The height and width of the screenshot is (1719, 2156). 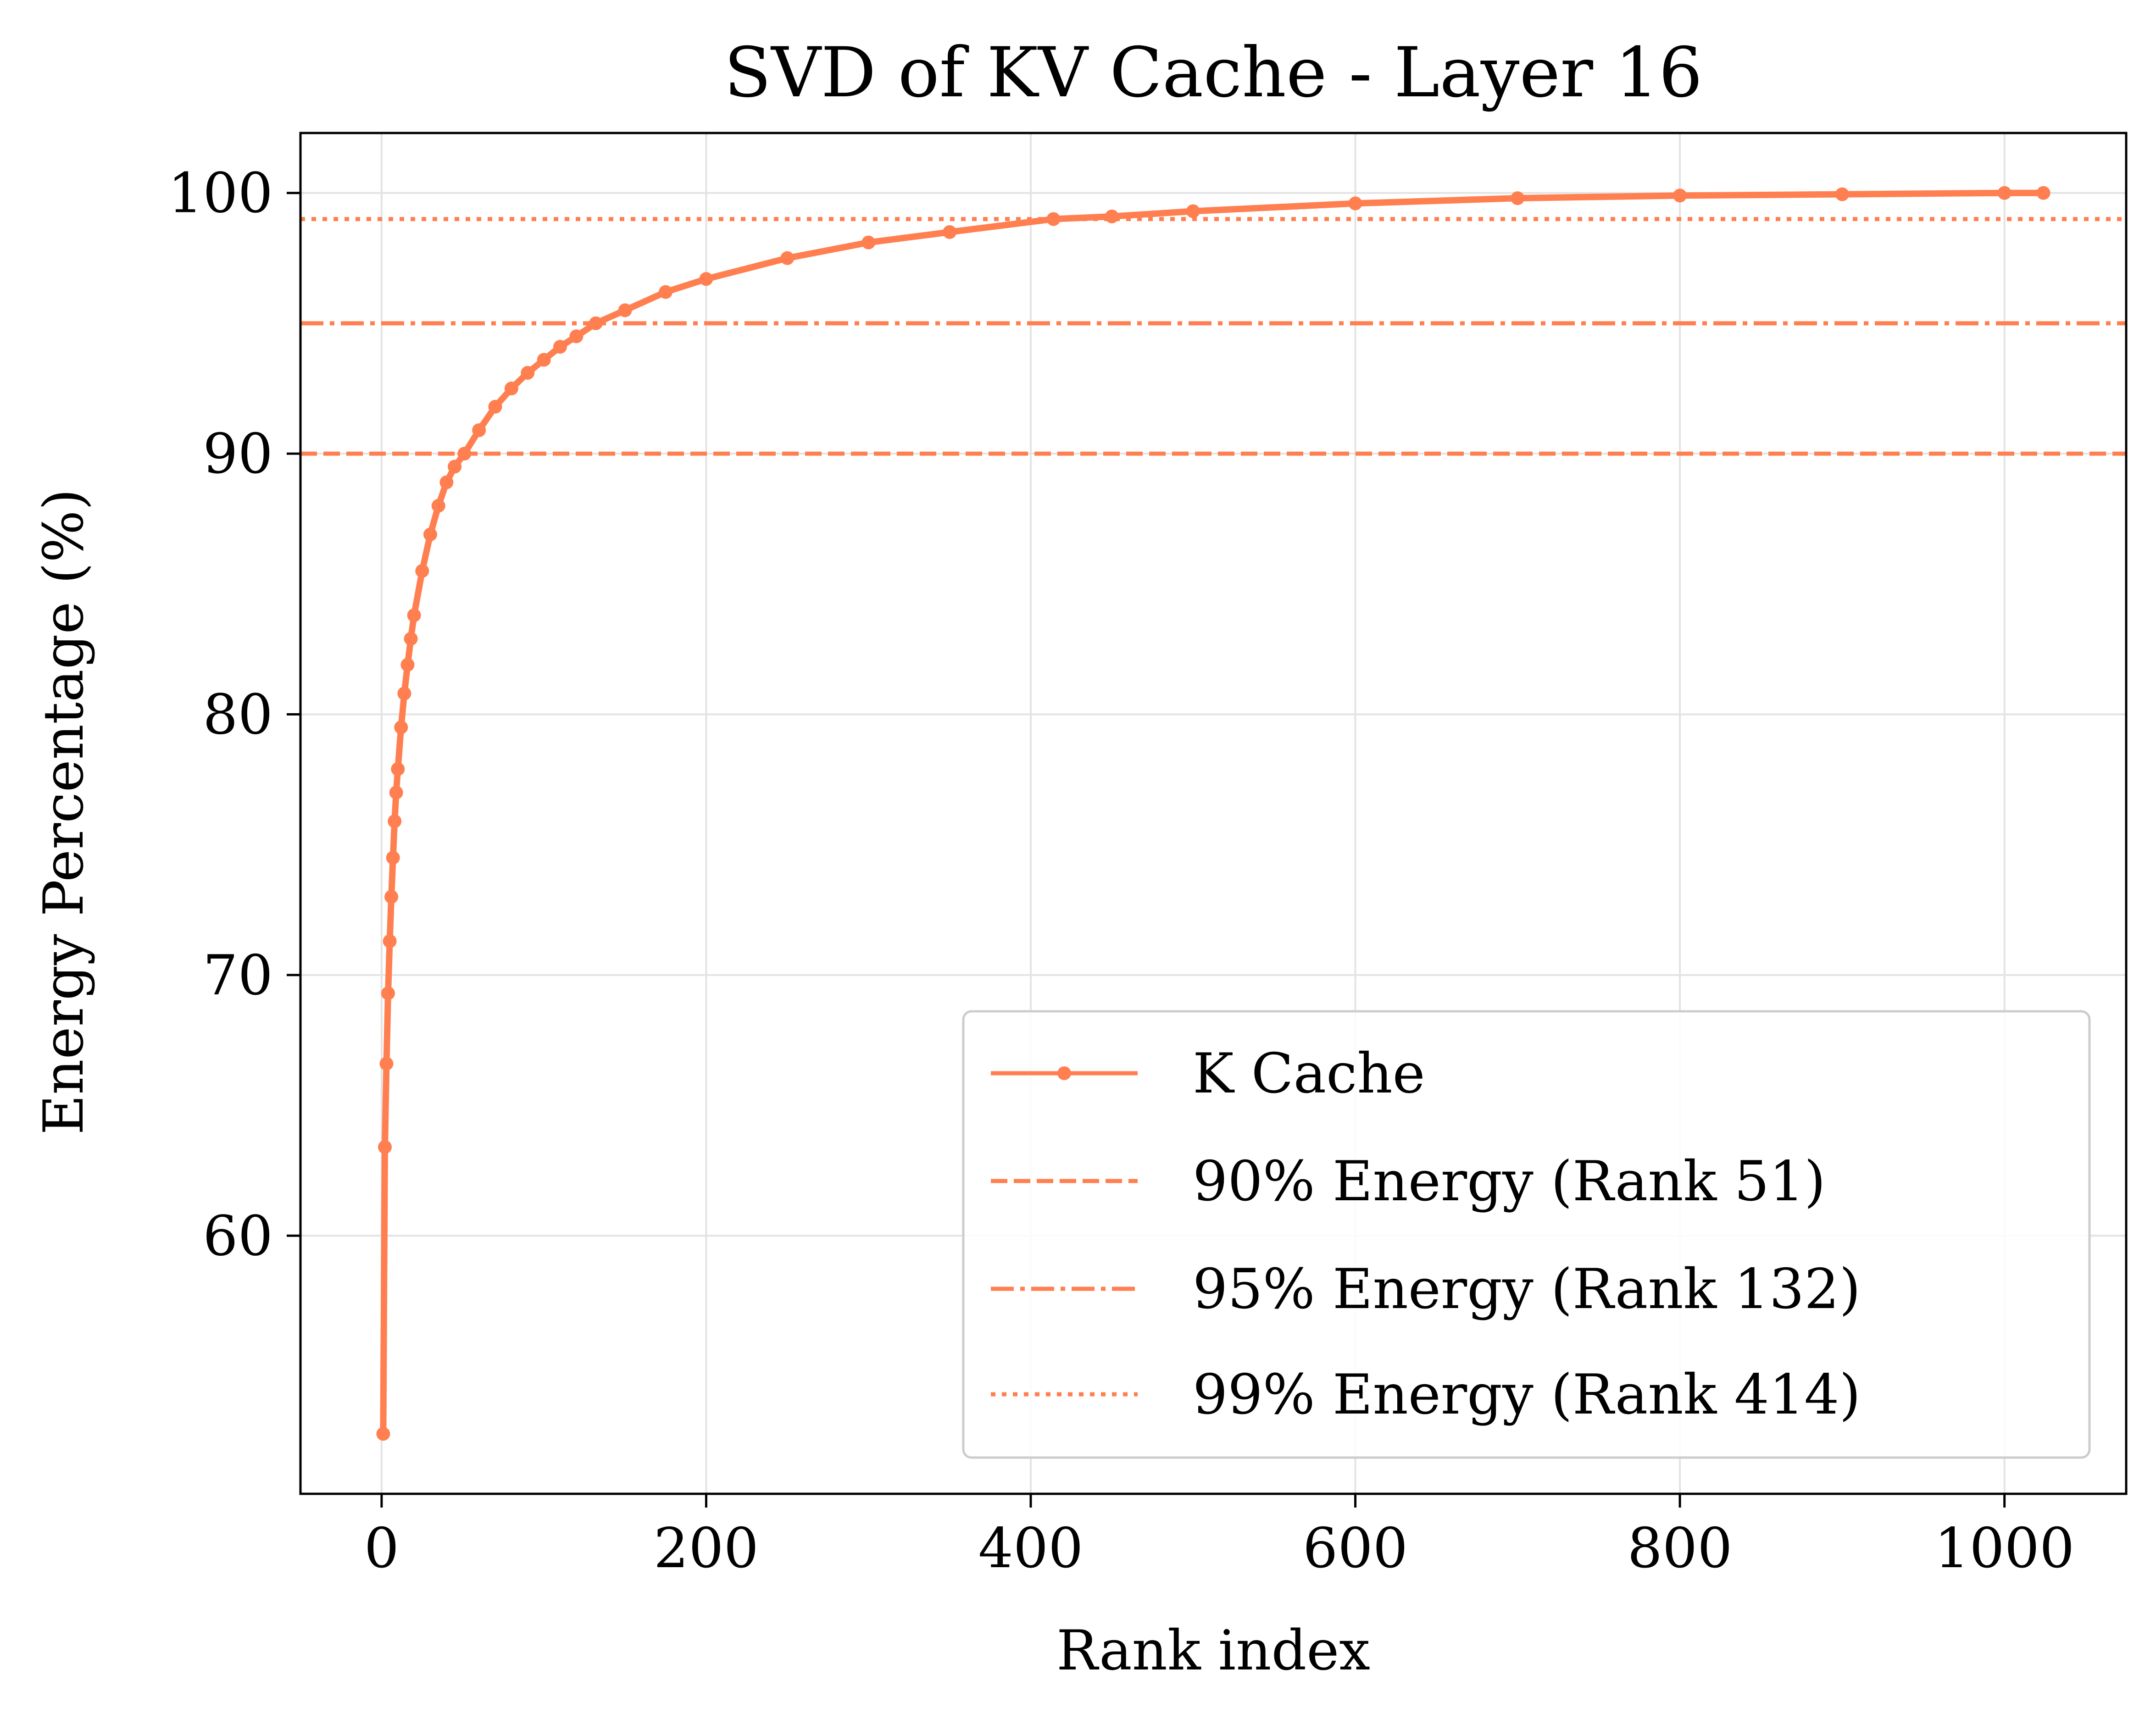 What do you see at coordinates (1355, 1548) in the screenshot?
I see `x-tick-label: 600` at bounding box center [1355, 1548].